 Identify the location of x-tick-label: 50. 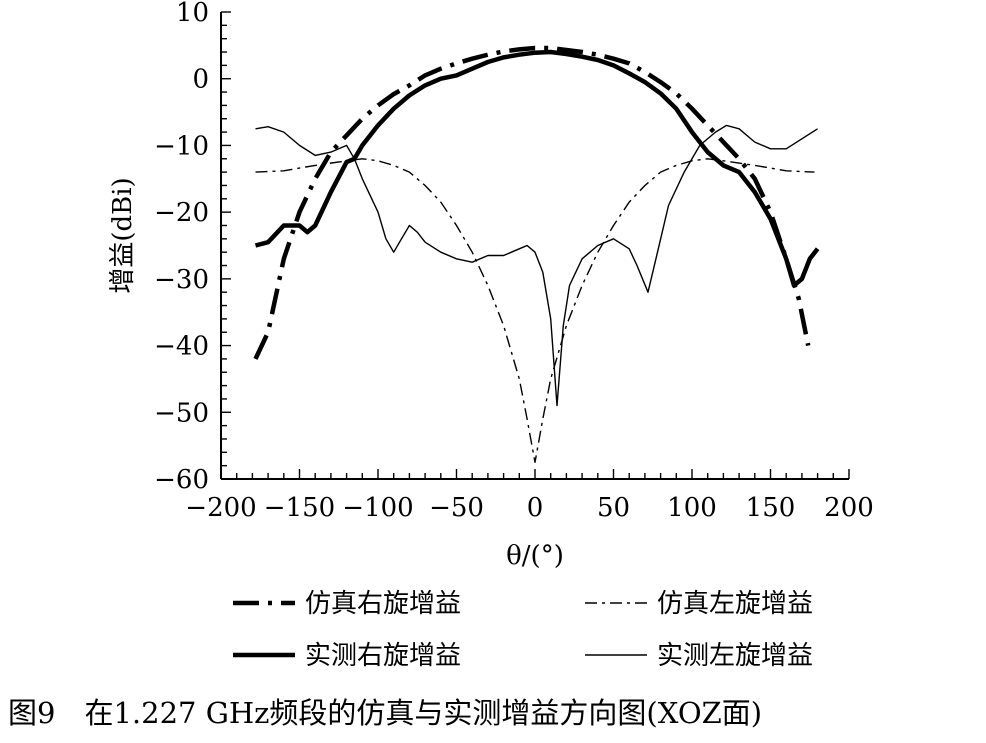
(613, 508).